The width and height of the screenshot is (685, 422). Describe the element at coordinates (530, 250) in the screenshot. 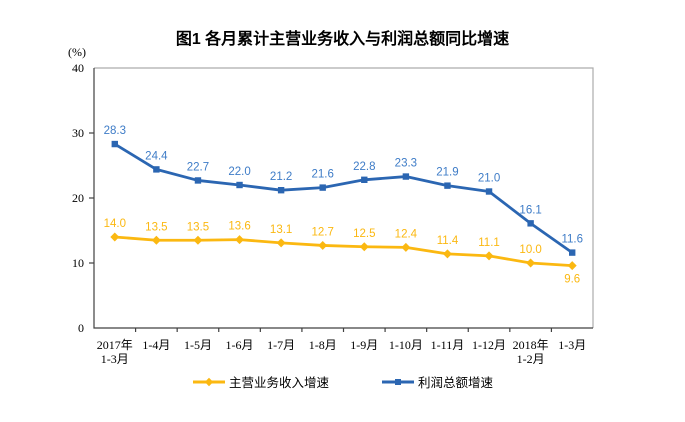

I see `data-point-label: 10.0` at that location.